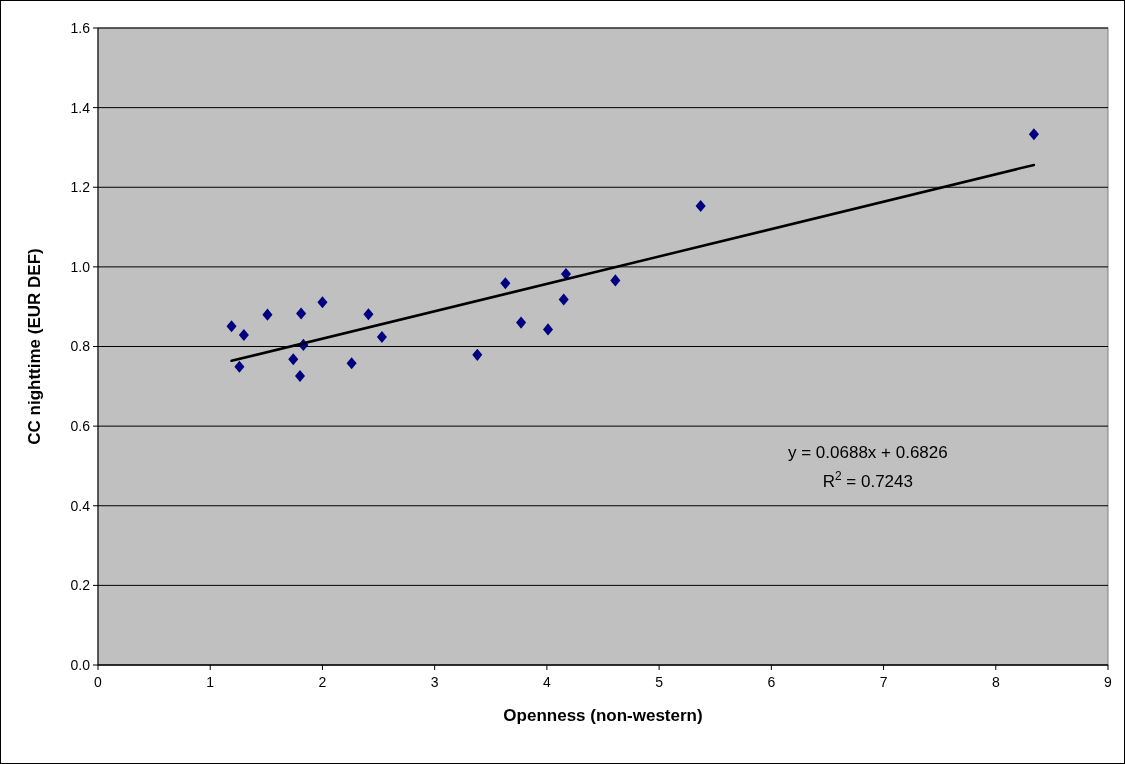 This screenshot has width=1125, height=764. I want to click on x-tick-label: 2, so click(322, 682).